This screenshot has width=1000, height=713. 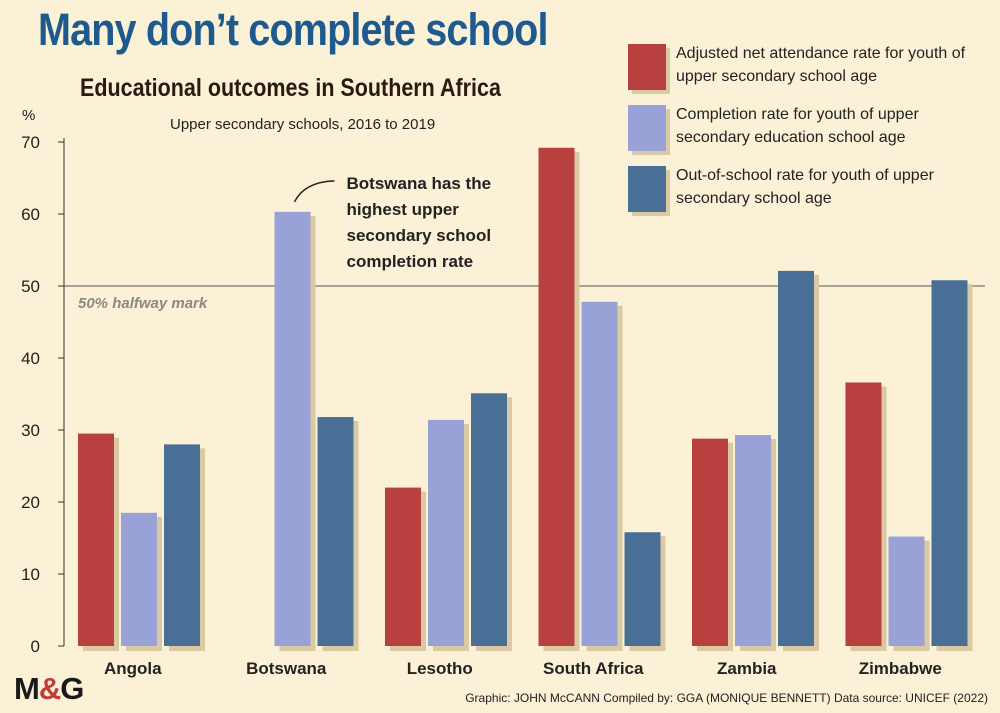 I want to click on chart-period: Upper secondary schools, 2016 to 2019, so click(x=303, y=124).